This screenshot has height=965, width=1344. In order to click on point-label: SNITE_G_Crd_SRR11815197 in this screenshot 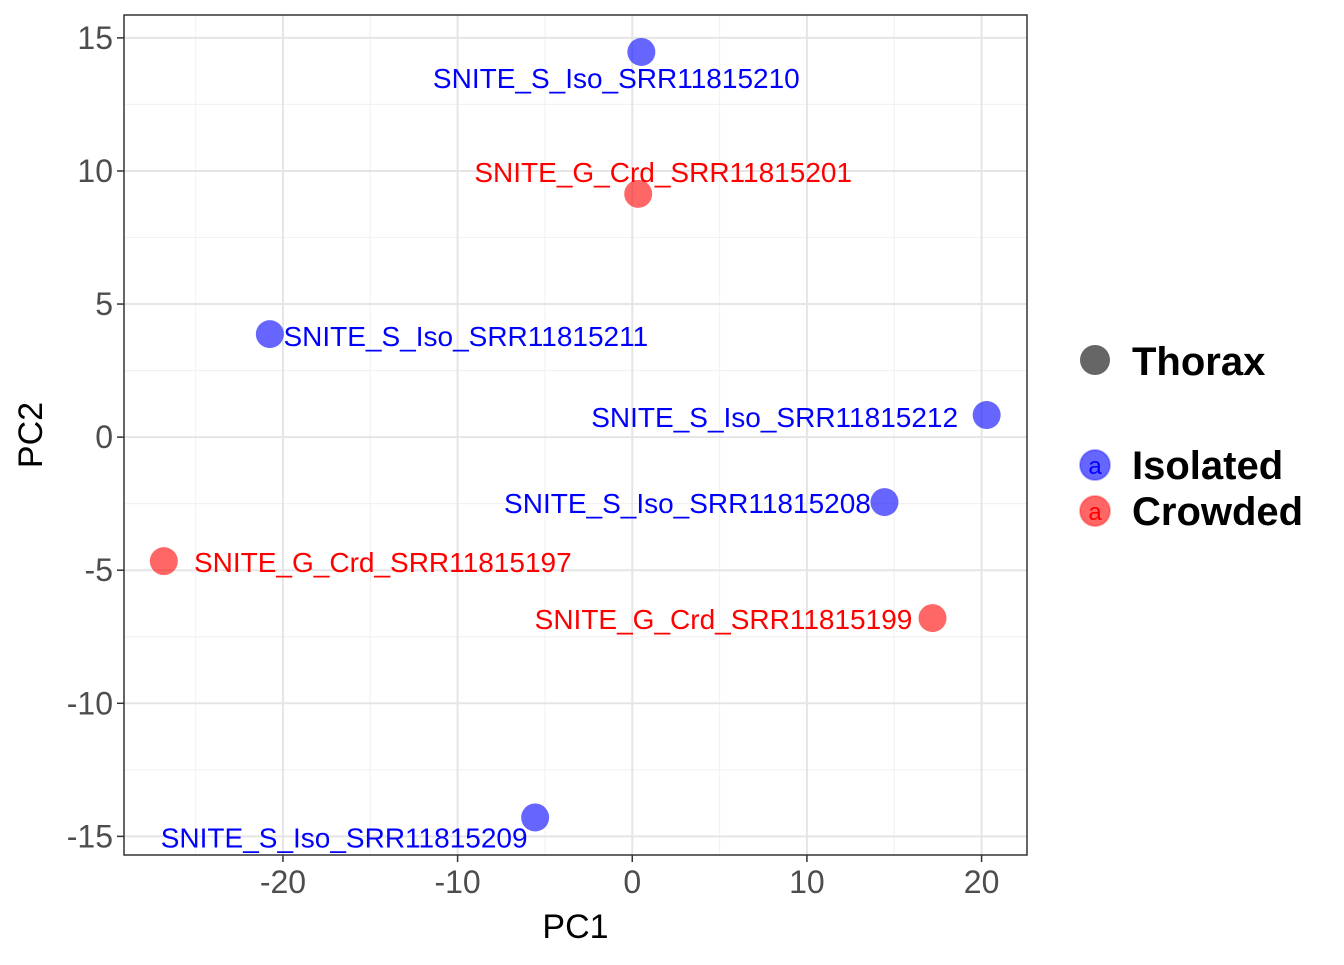, I will do `click(383, 562)`.